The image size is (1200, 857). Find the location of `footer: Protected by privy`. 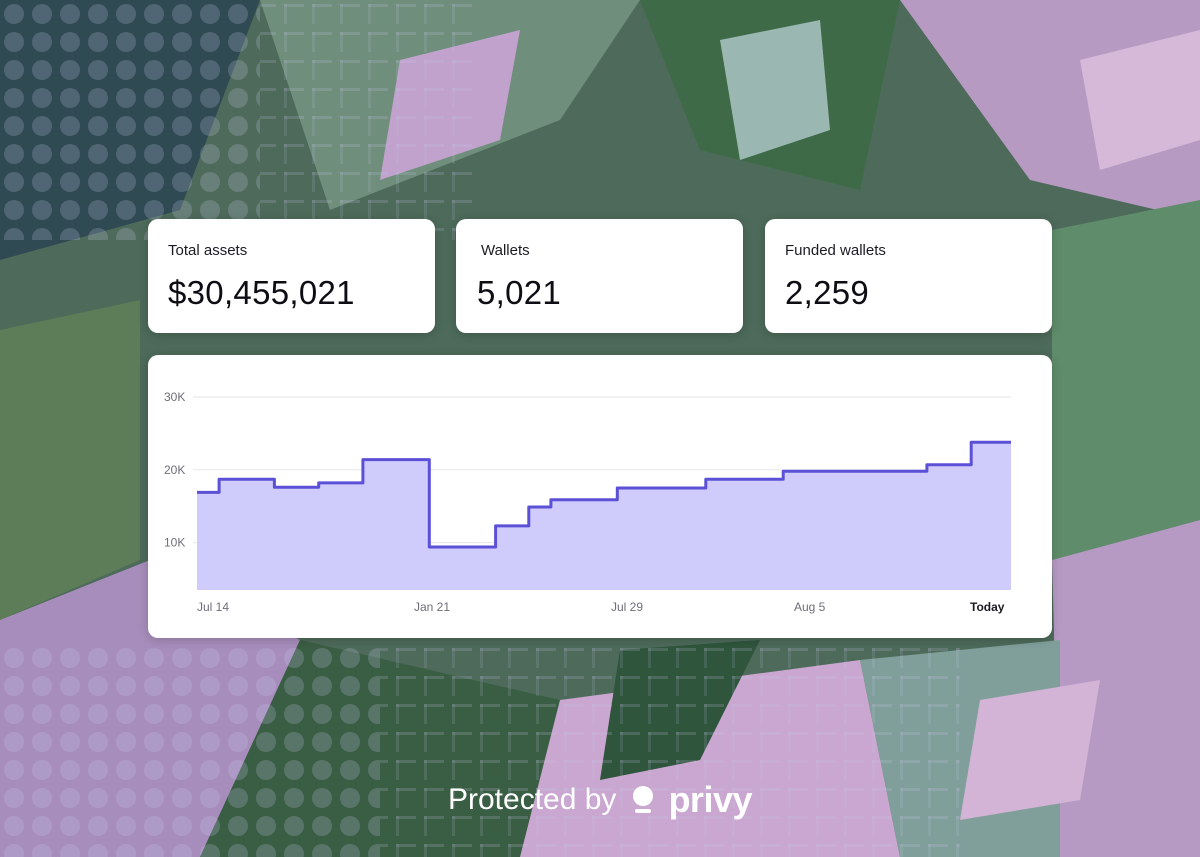

footer: Protected by privy is located at coordinates (600, 800).